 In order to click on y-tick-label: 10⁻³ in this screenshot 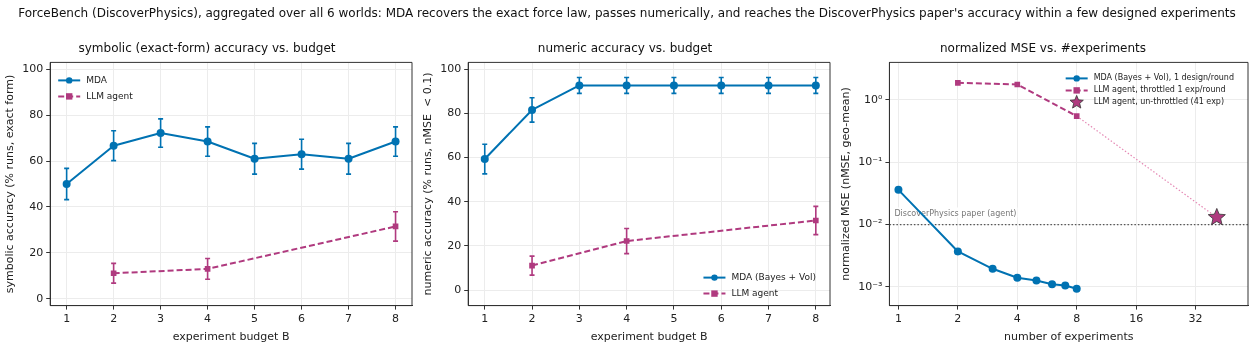, I will do `click(870, 286)`.